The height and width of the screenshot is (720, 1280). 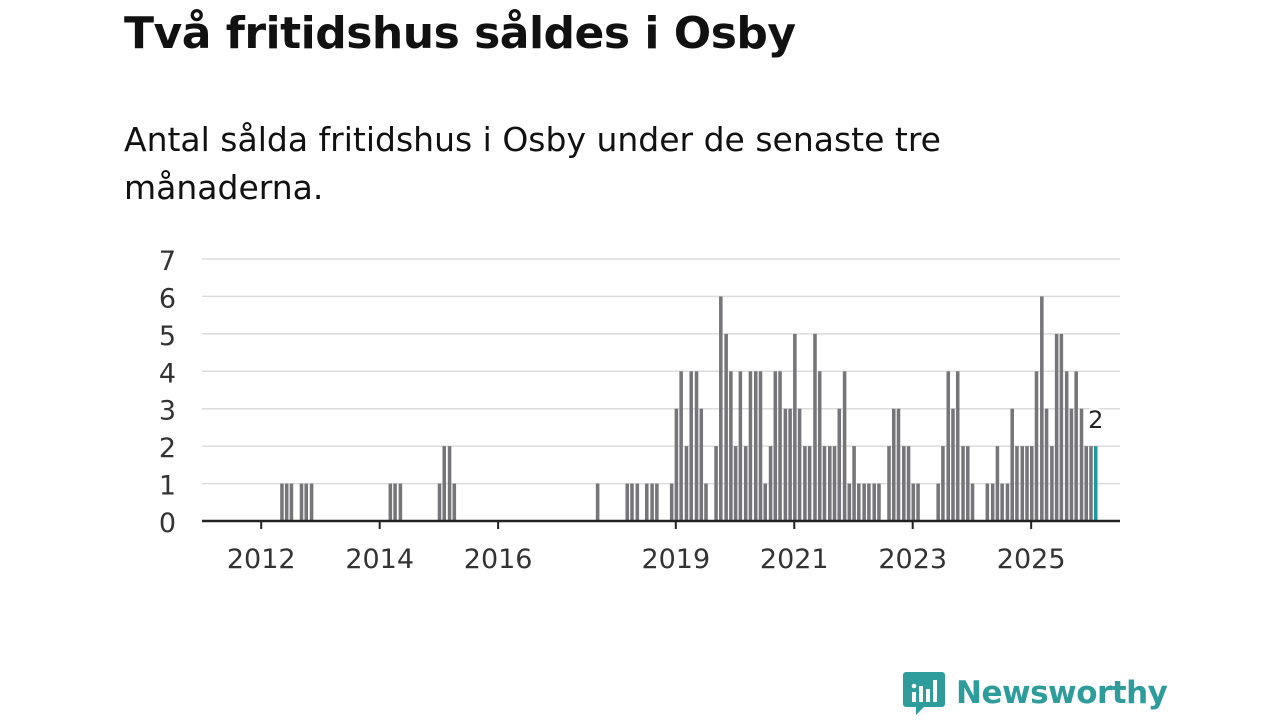 What do you see at coordinates (1095, 483) in the screenshot?
I see `highlight-bar` at bounding box center [1095, 483].